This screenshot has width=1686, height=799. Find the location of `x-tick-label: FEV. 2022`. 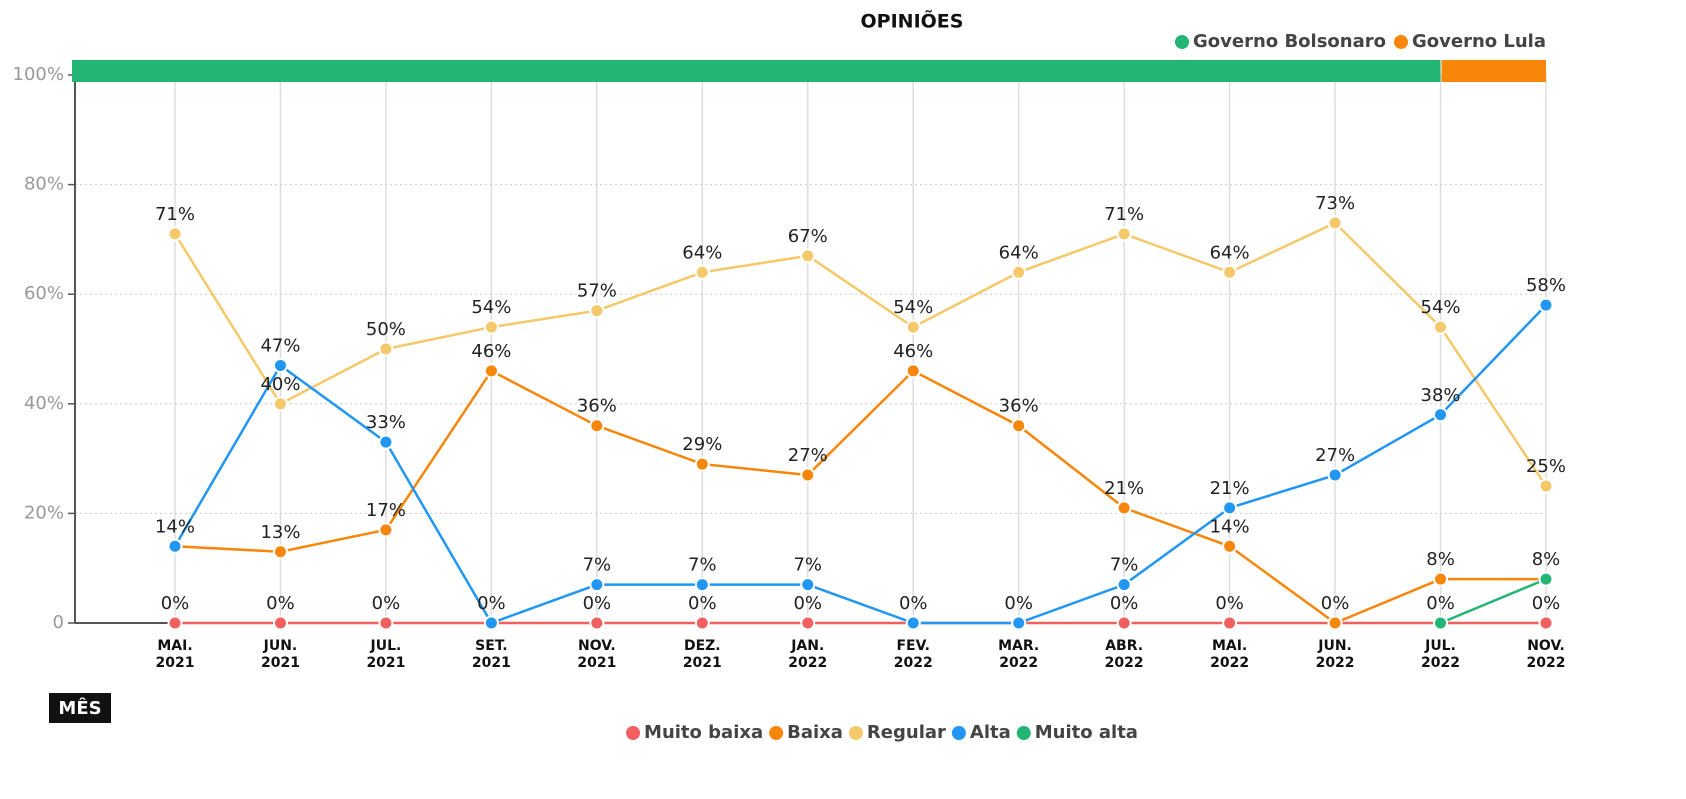

x-tick-label: FEV. 2022 is located at coordinates (913, 654).